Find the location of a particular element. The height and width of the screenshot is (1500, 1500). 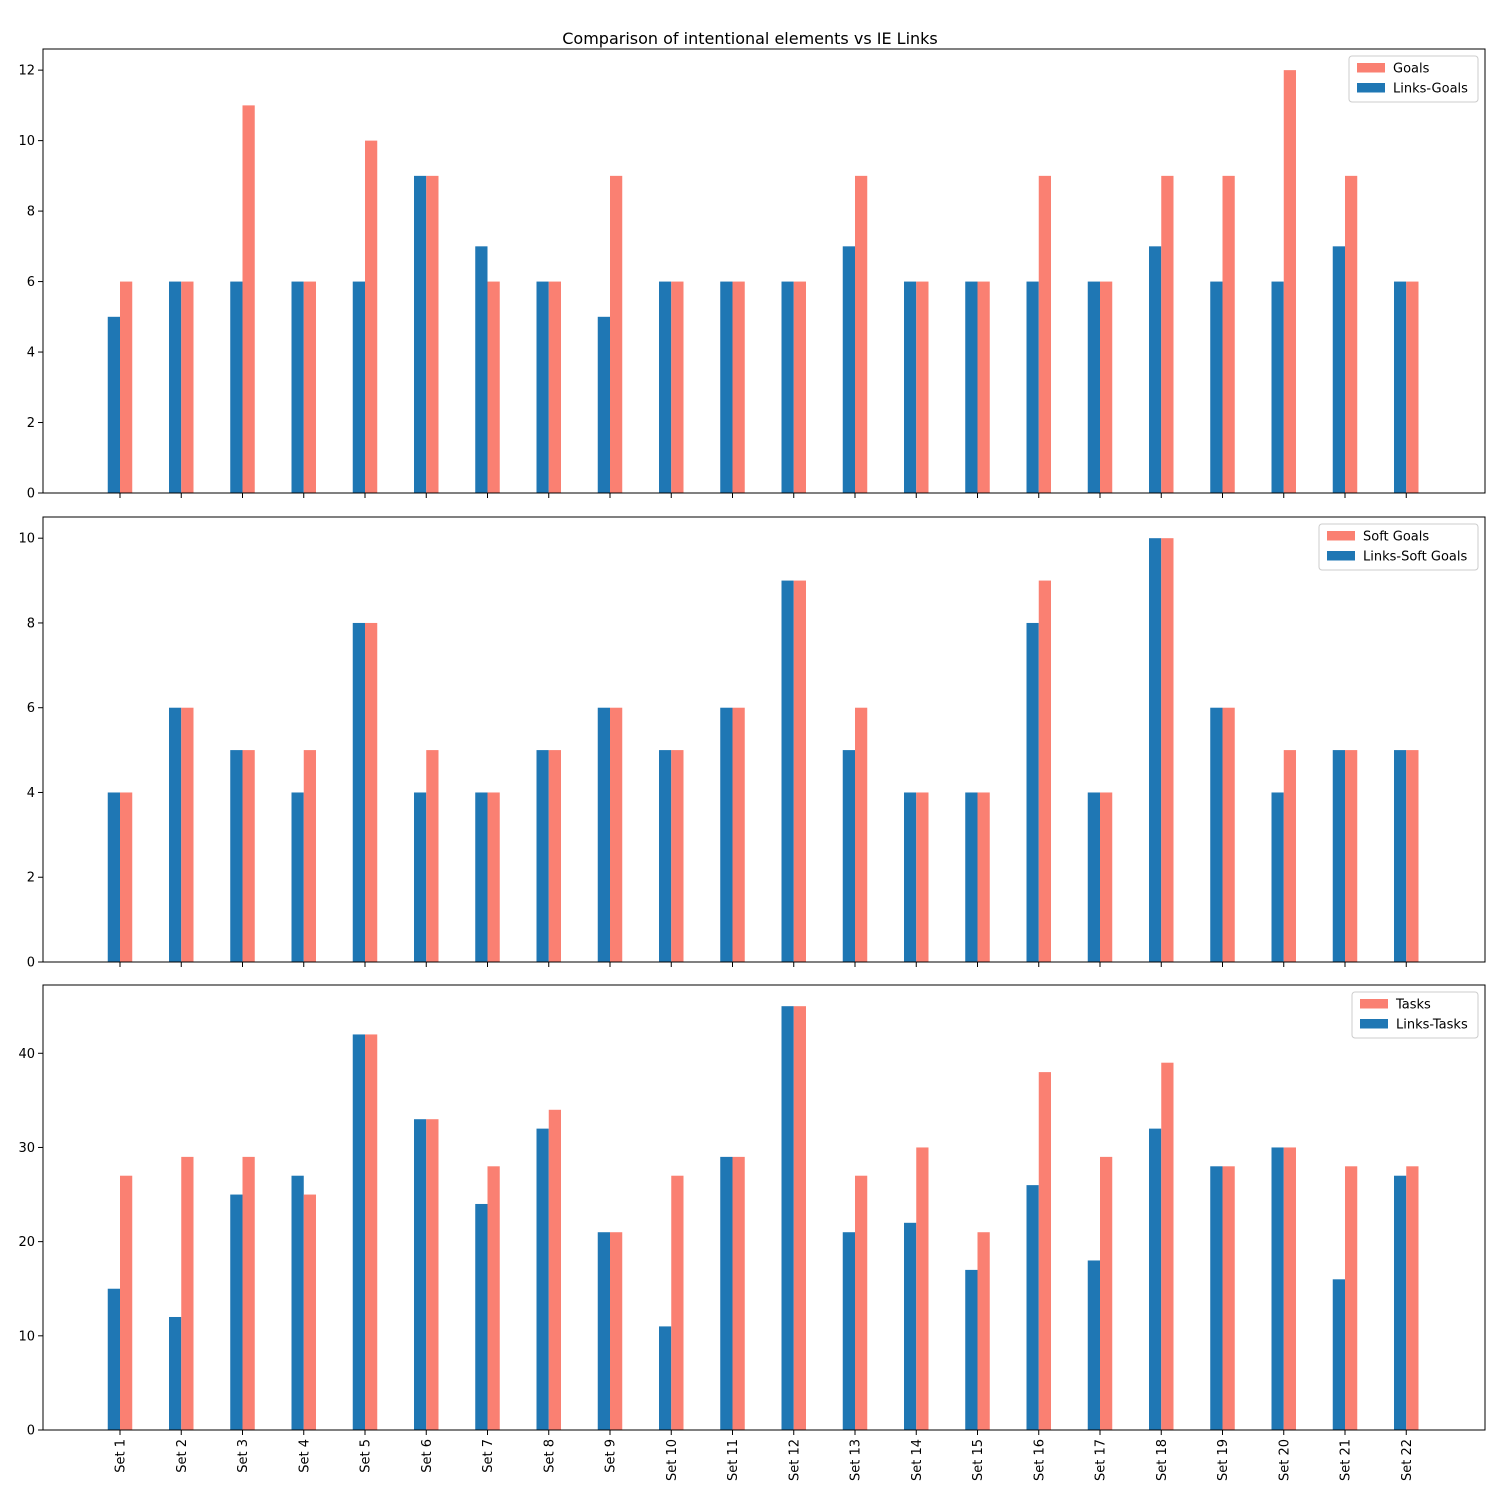

x-tick-label: Set 17 is located at coordinates (1101, 1460).